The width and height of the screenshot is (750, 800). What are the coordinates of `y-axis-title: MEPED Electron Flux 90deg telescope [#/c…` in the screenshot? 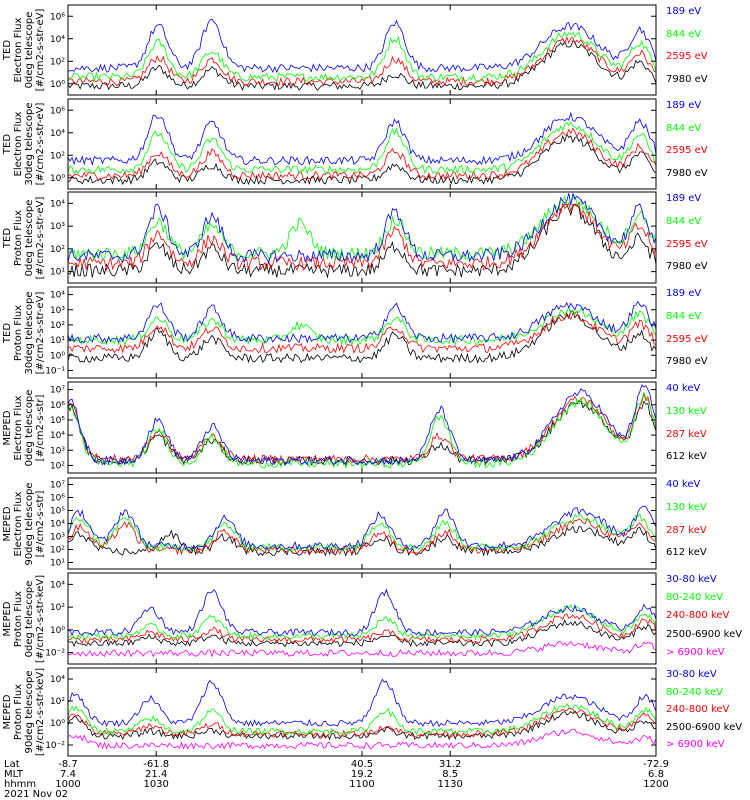 It's located at (24, 523).